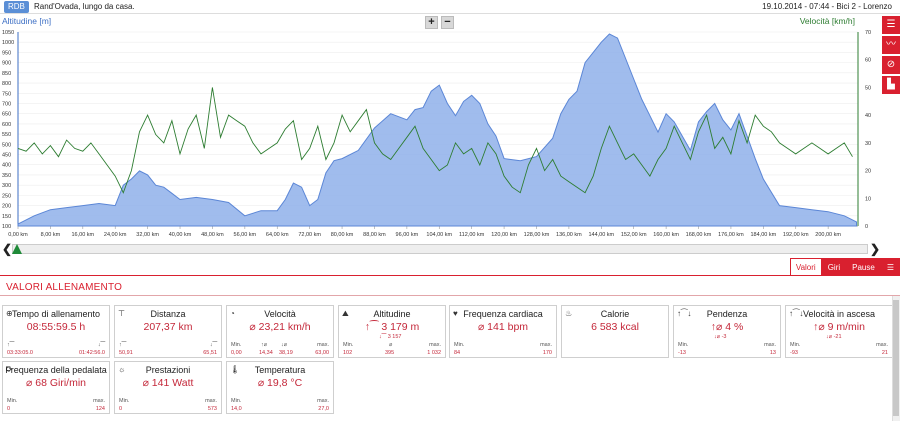  Describe the element at coordinates (537, 235) in the screenshot. I see `x-tick-label: 128,00 km` at that location.